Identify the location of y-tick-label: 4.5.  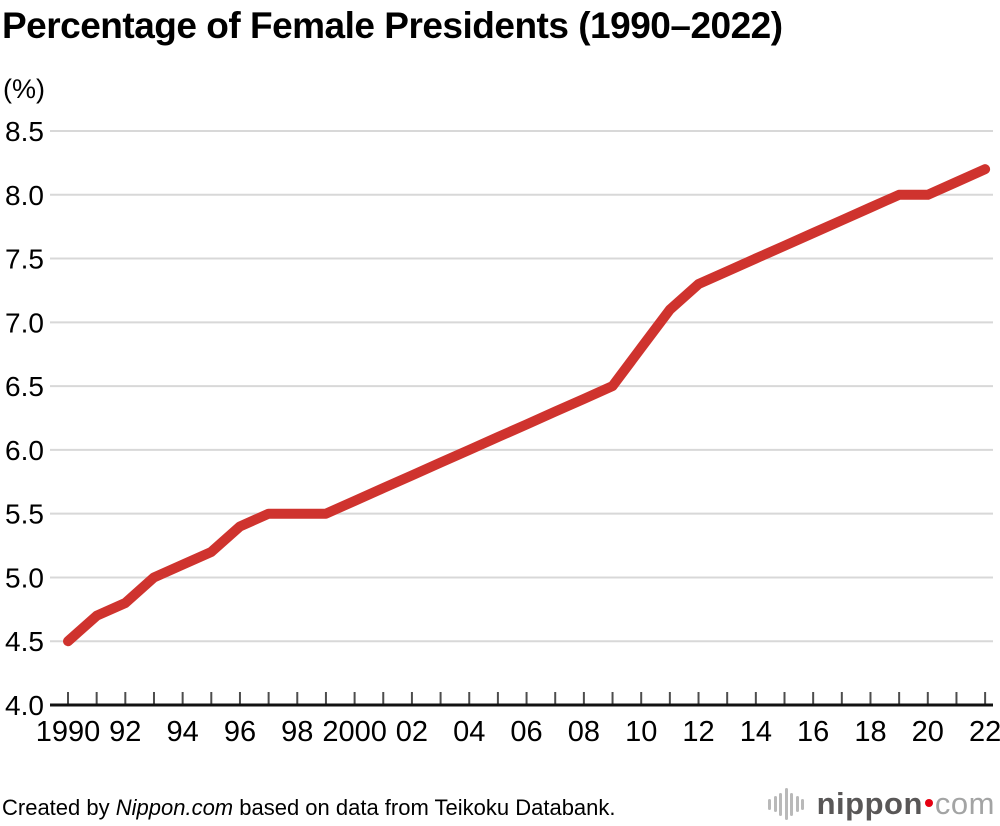
(24, 641).